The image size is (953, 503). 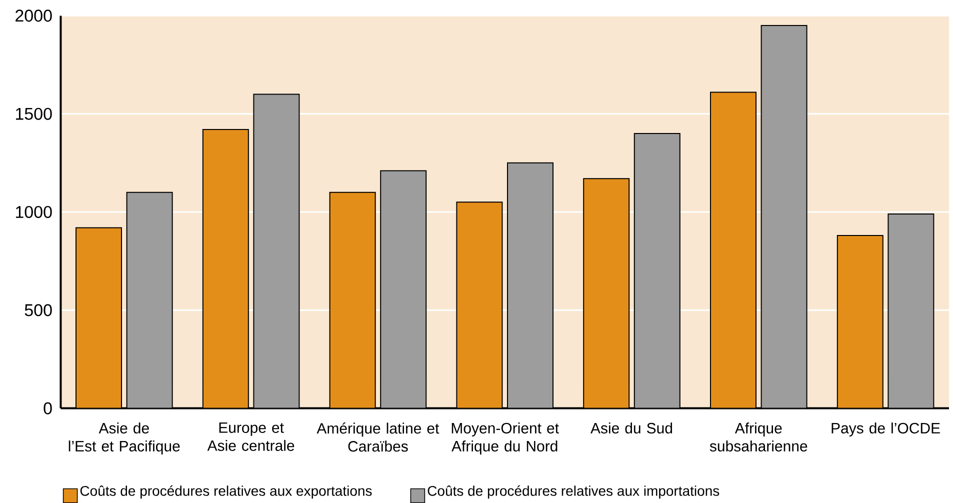 What do you see at coordinates (124, 438) in the screenshot?
I see `x-tick-label: Asie de l’Est et Pacifique` at bounding box center [124, 438].